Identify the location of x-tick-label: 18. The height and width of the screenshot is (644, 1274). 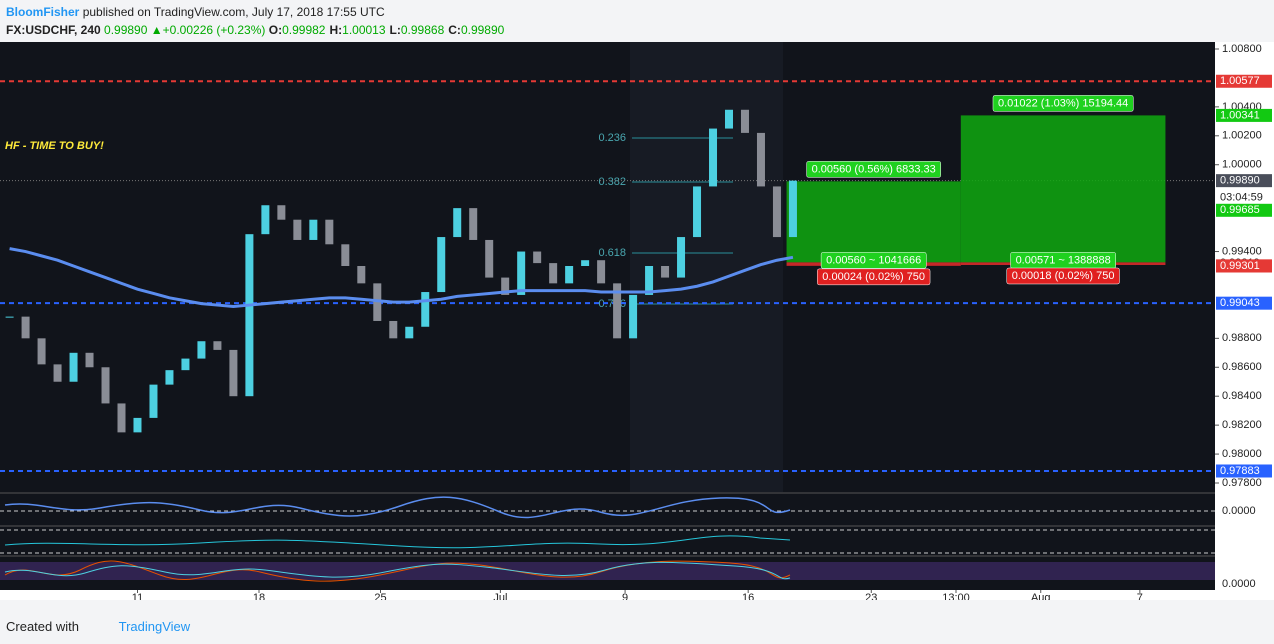
(259, 596).